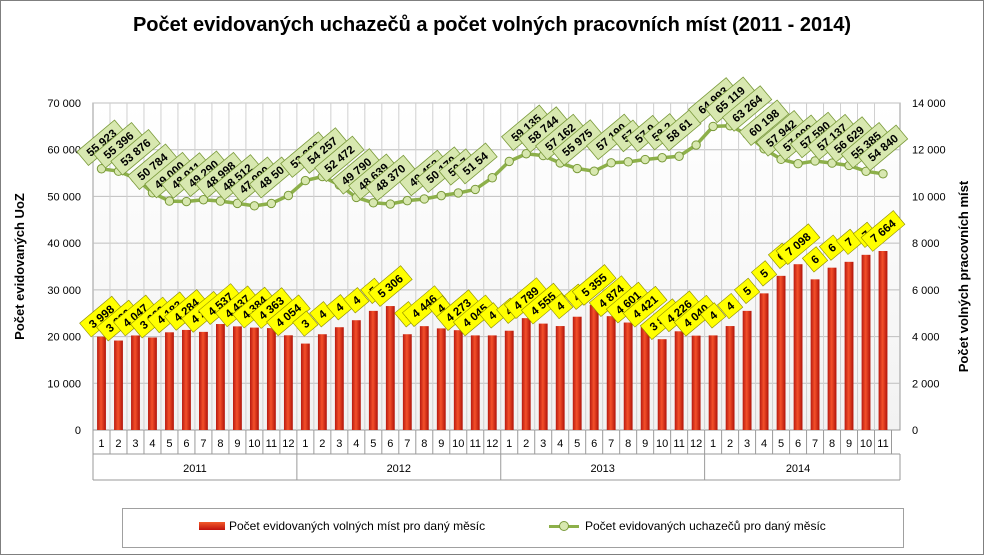  Describe the element at coordinates (926, 338) in the screenshot. I see `y-right-tick-label: 4 000` at that location.